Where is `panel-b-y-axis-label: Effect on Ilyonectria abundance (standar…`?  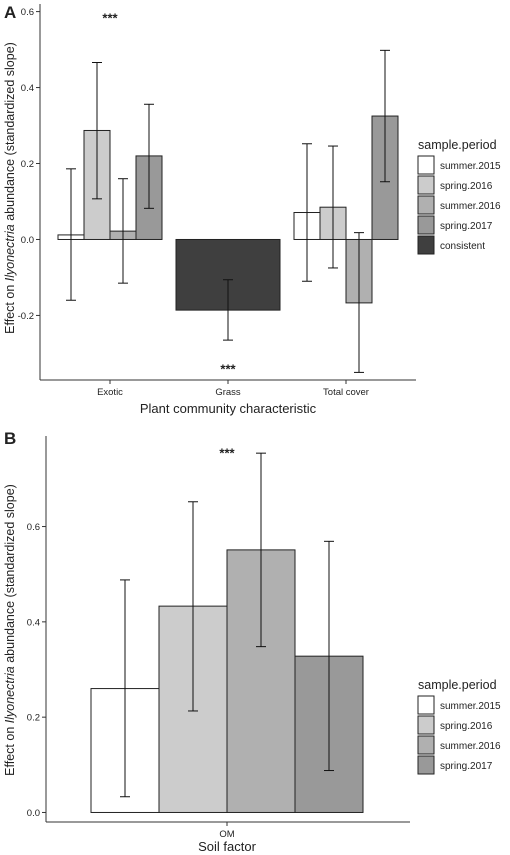 panel-b-y-axis-label: Effect on Ilyonectria abundance (standar… is located at coordinates (10, 630).